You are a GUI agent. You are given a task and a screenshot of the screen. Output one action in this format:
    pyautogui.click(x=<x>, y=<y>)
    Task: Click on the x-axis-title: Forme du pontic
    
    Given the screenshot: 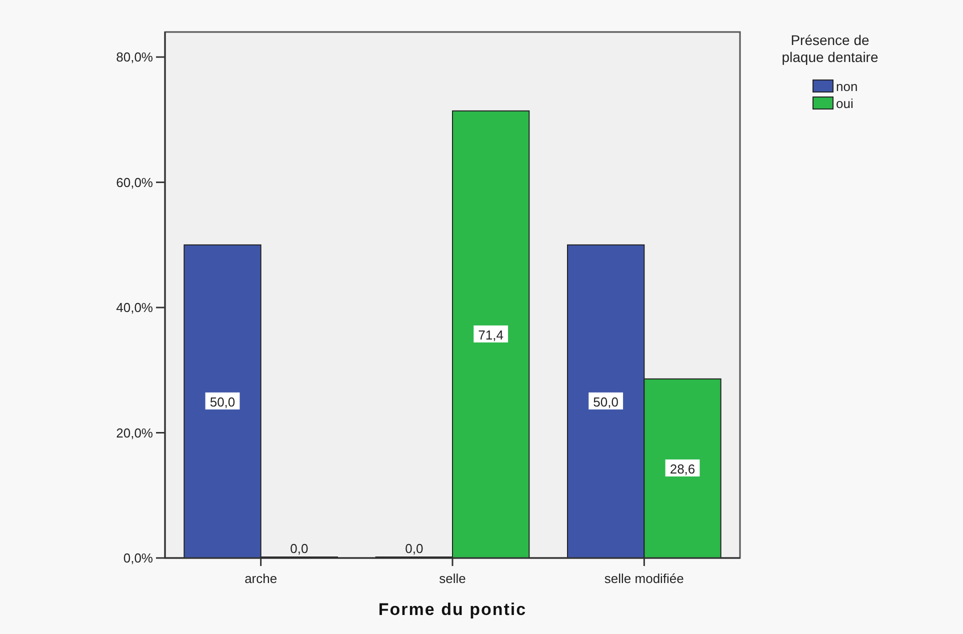 What is the action you would take?
    pyautogui.click(x=452, y=609)
    